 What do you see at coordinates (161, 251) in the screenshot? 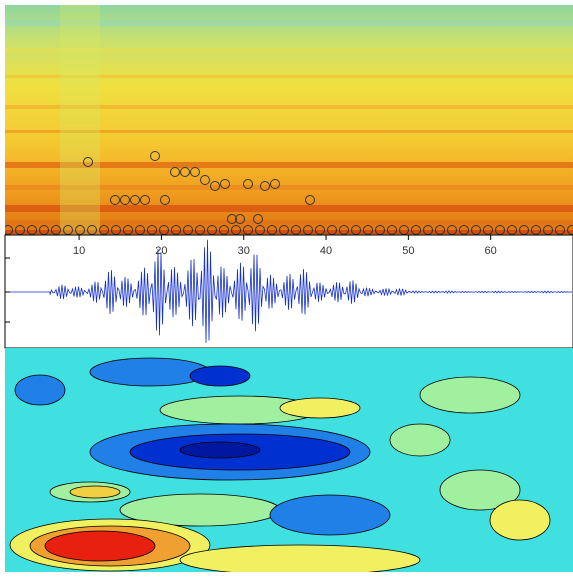
I see `x-tick-label: 20` at bounding box center [161, 251].